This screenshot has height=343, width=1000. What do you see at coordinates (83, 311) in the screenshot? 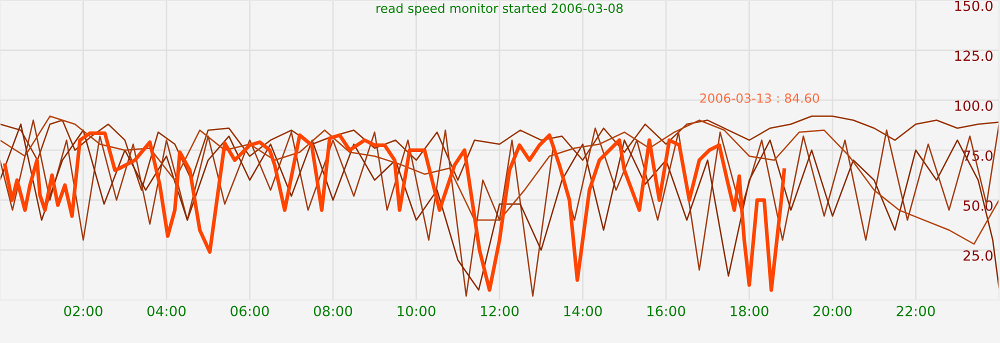
I see `x-tick-label: 02:00` at bounding box center [83, 311].